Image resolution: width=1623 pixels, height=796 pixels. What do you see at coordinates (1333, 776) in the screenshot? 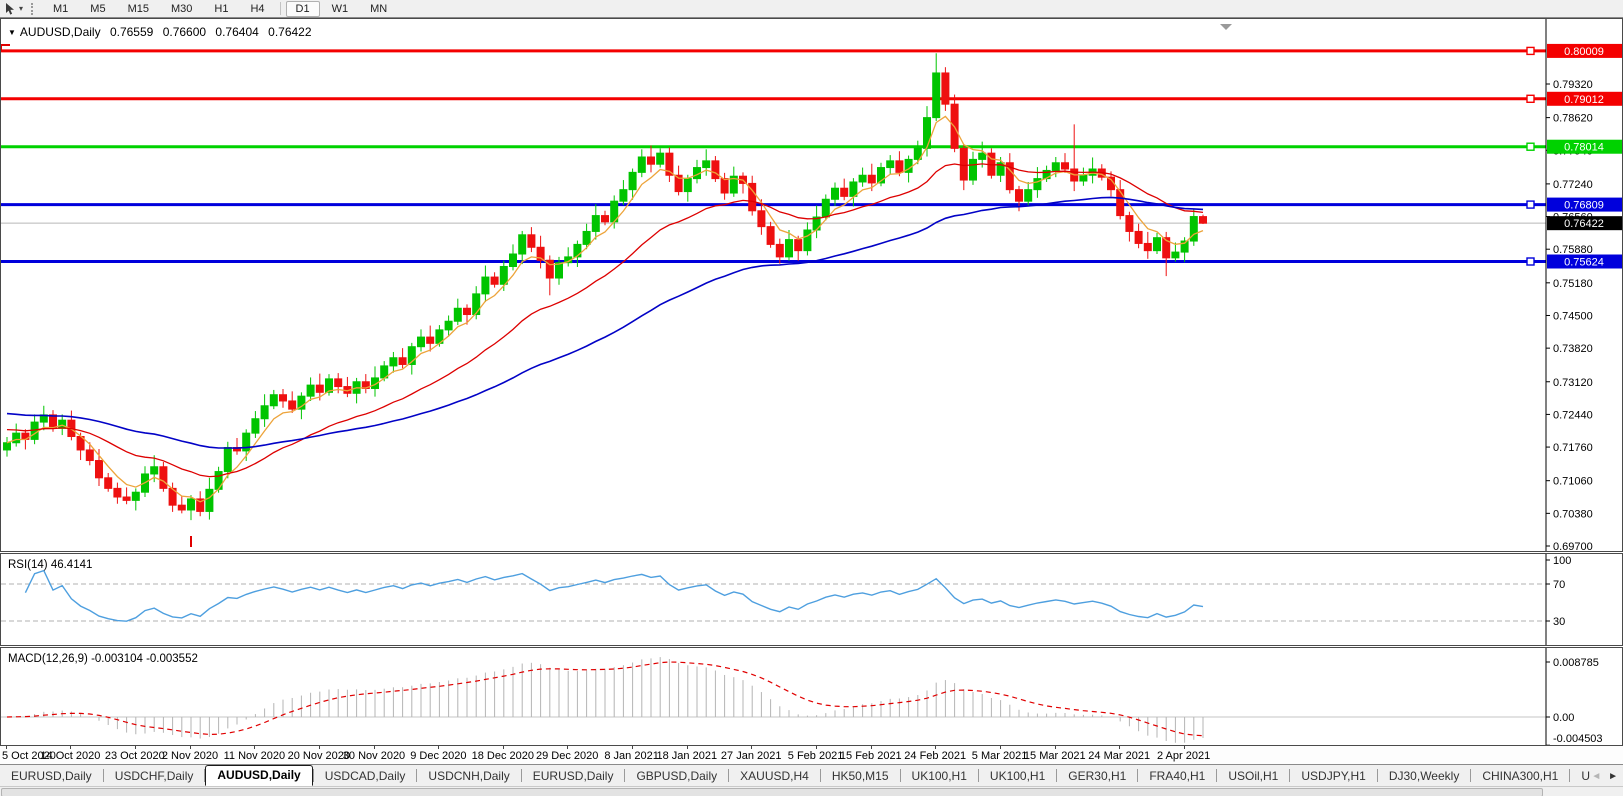
I see `tab-usdjpy-h1: USDJPY,H1` at bounding box center [1333, 776].